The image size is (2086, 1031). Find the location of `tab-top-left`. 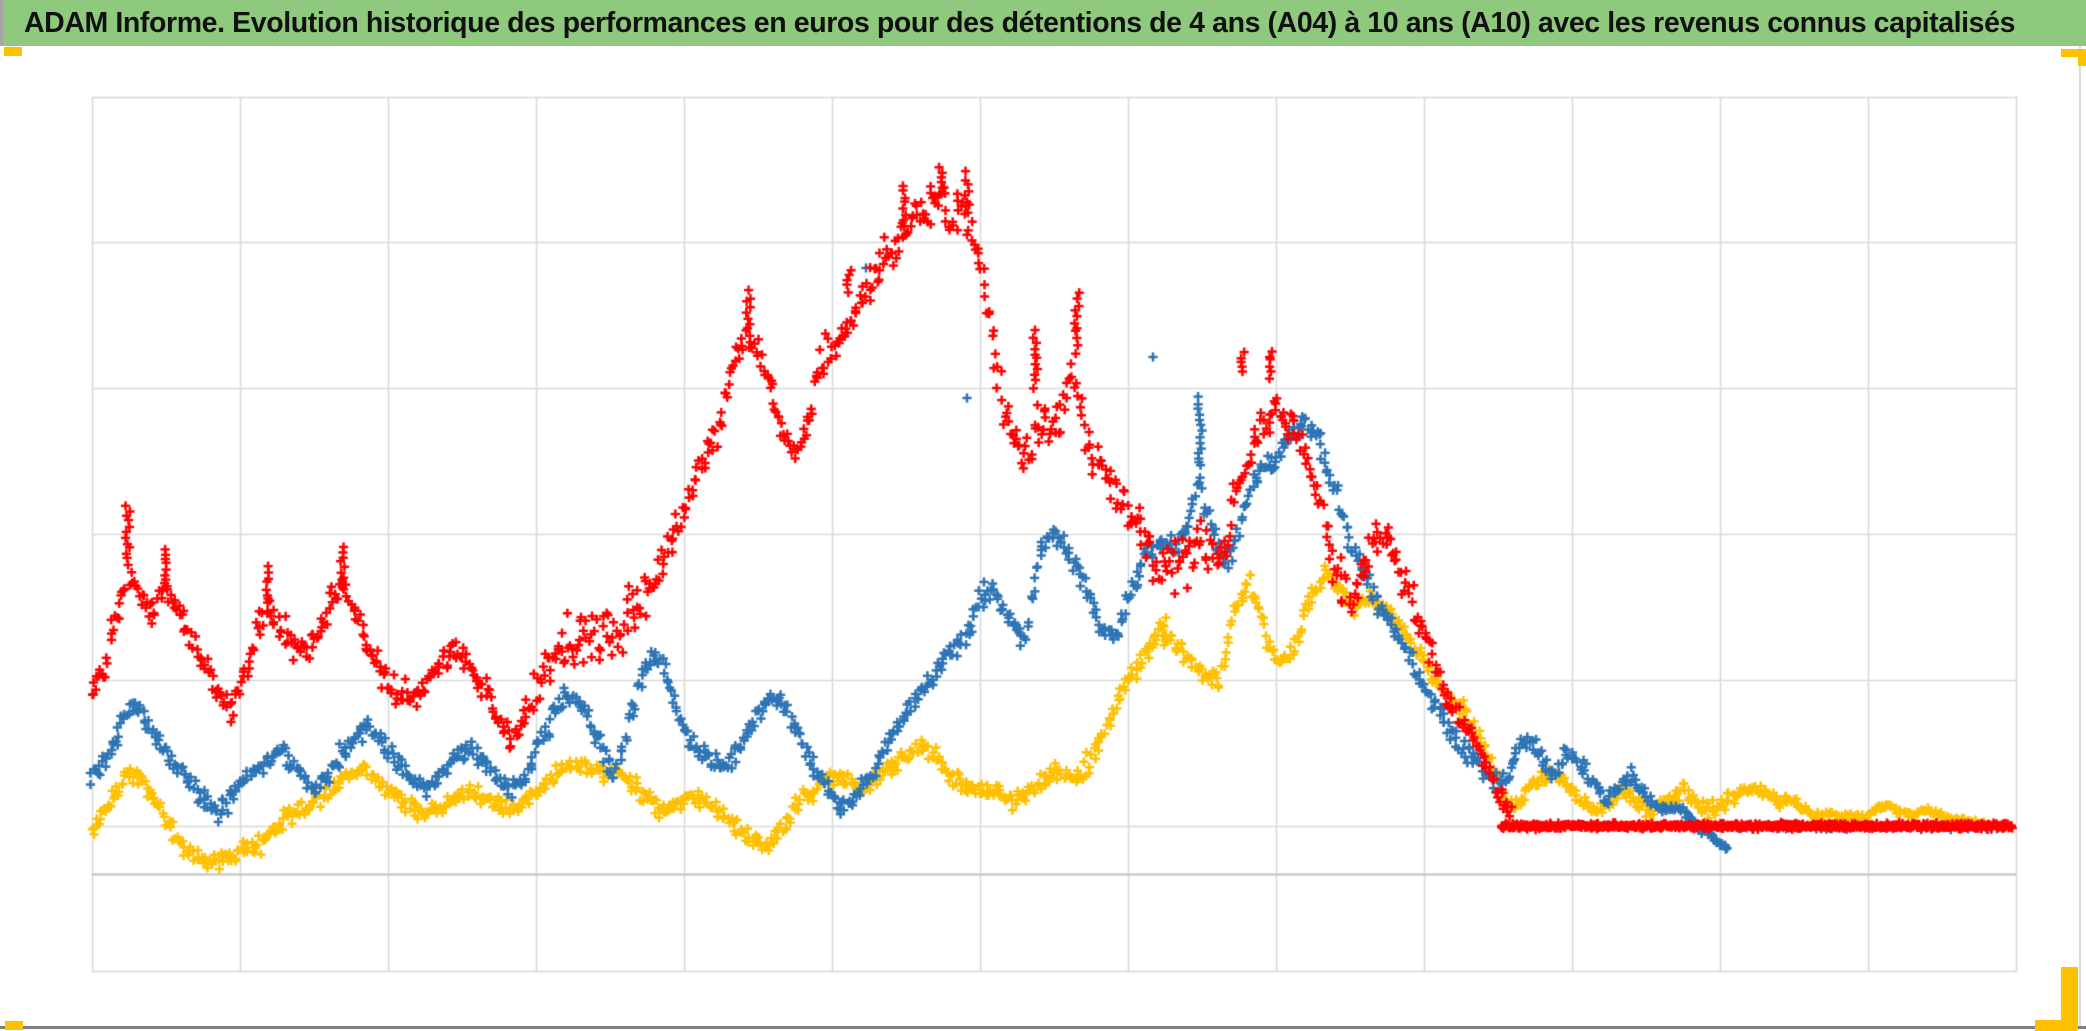

tab-top-left is located at coordinates (13, 51).